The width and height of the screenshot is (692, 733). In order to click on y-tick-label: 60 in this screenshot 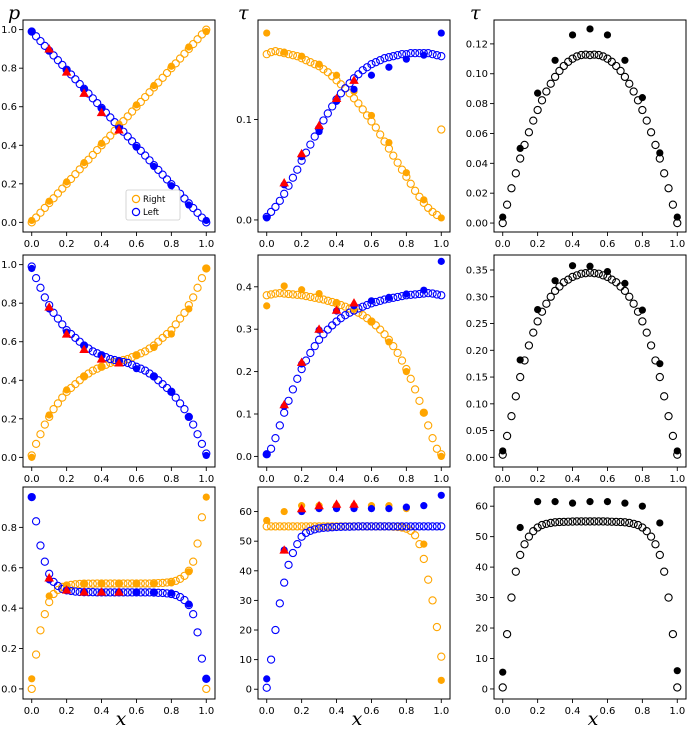, I will do `click(245, 512)`.